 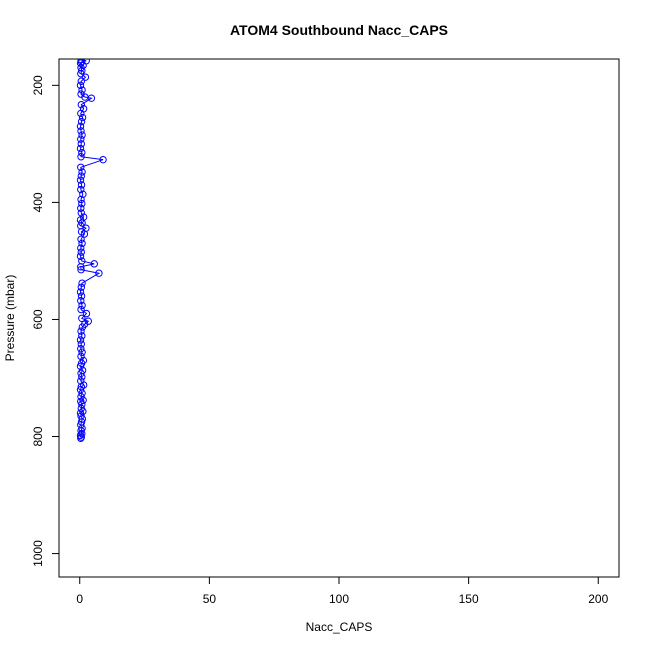 I want to click on y-axis-label: Pressure (mbar), so click(x=10, y=318).